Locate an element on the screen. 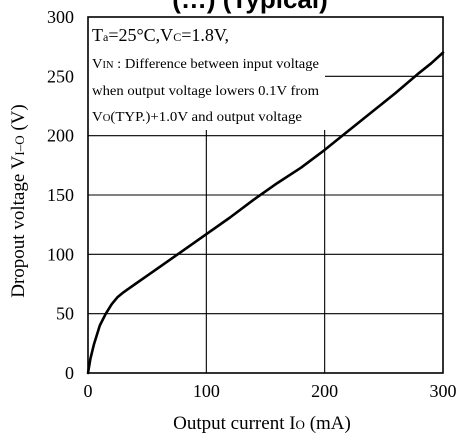  y-tick-label: 300 is located at coordinates (60, 17).